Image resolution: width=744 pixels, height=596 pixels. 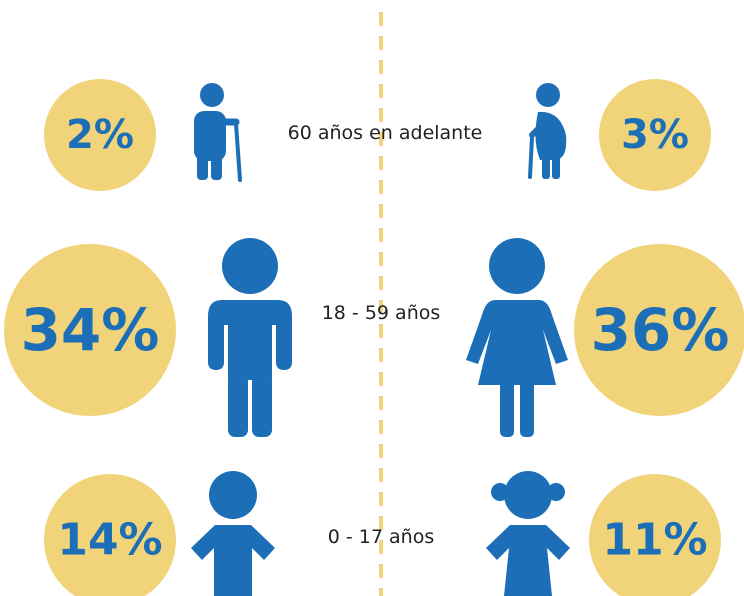 I want to click on female-percent: 36%, so click(x=660, y=330).